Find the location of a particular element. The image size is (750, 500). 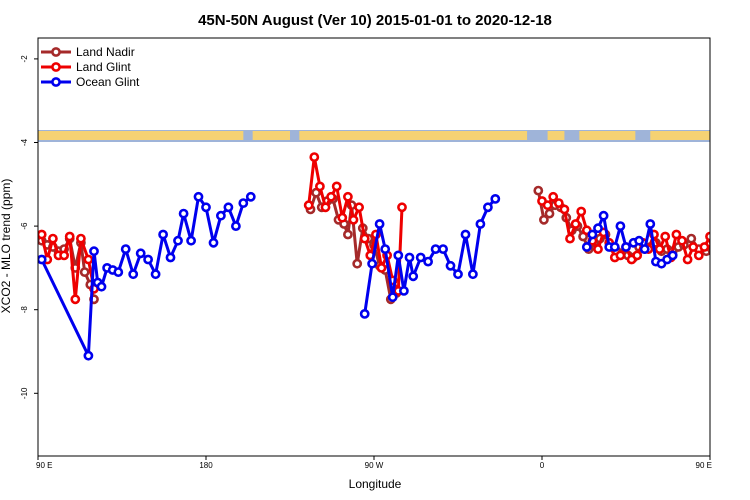

legend-label: Land Nadir is located at coordinates (105, 52).